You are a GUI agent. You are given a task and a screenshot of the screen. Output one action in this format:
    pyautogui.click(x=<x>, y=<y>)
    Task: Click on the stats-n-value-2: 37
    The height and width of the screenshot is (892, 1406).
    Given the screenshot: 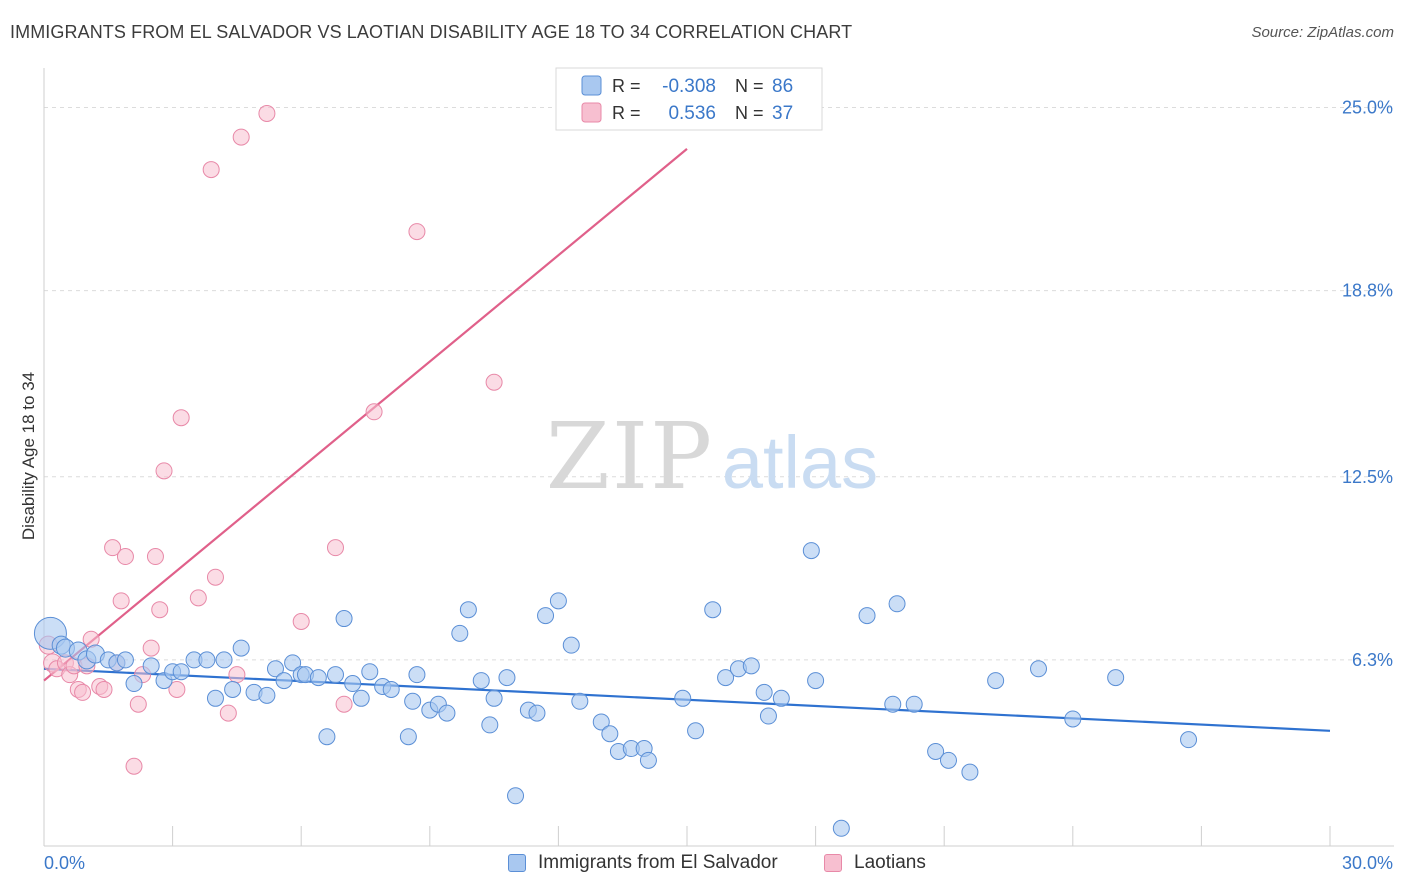 What is the action you would take?
    pyautogui.click(x=782, y=113)
    